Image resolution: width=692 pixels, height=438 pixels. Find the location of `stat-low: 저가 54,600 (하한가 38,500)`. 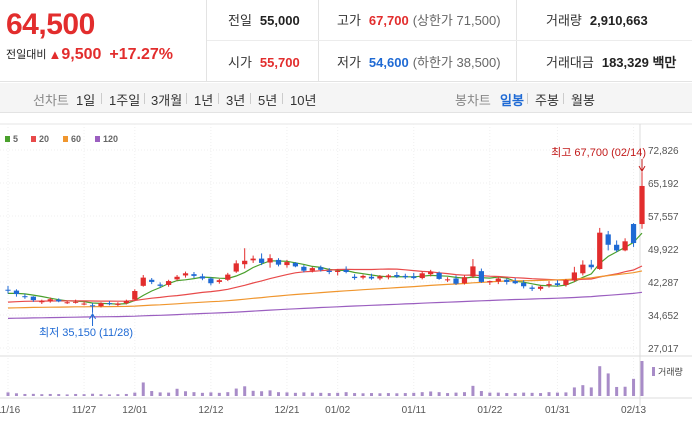

stat-low: 저가 54,600 (하한가 38,500) is located at coordinates (419, 62).